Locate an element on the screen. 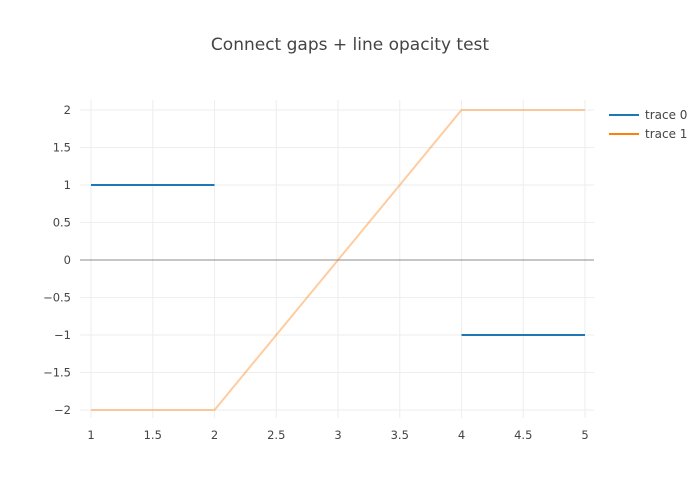 The image size is (700, 500). y-tick-label: 0.5 is located at coordinates (62, 223).